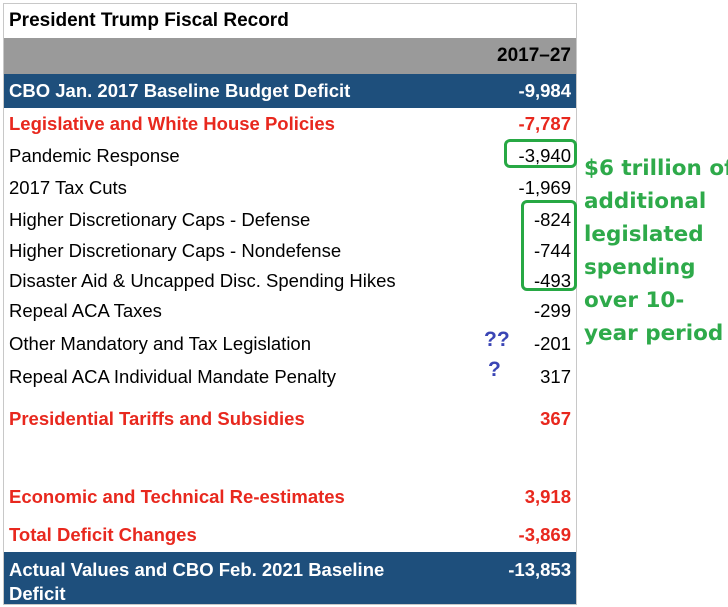  Describe the element at coordinates (544, 123) in the screenshot. I see `row-value: -7,787` at that location.